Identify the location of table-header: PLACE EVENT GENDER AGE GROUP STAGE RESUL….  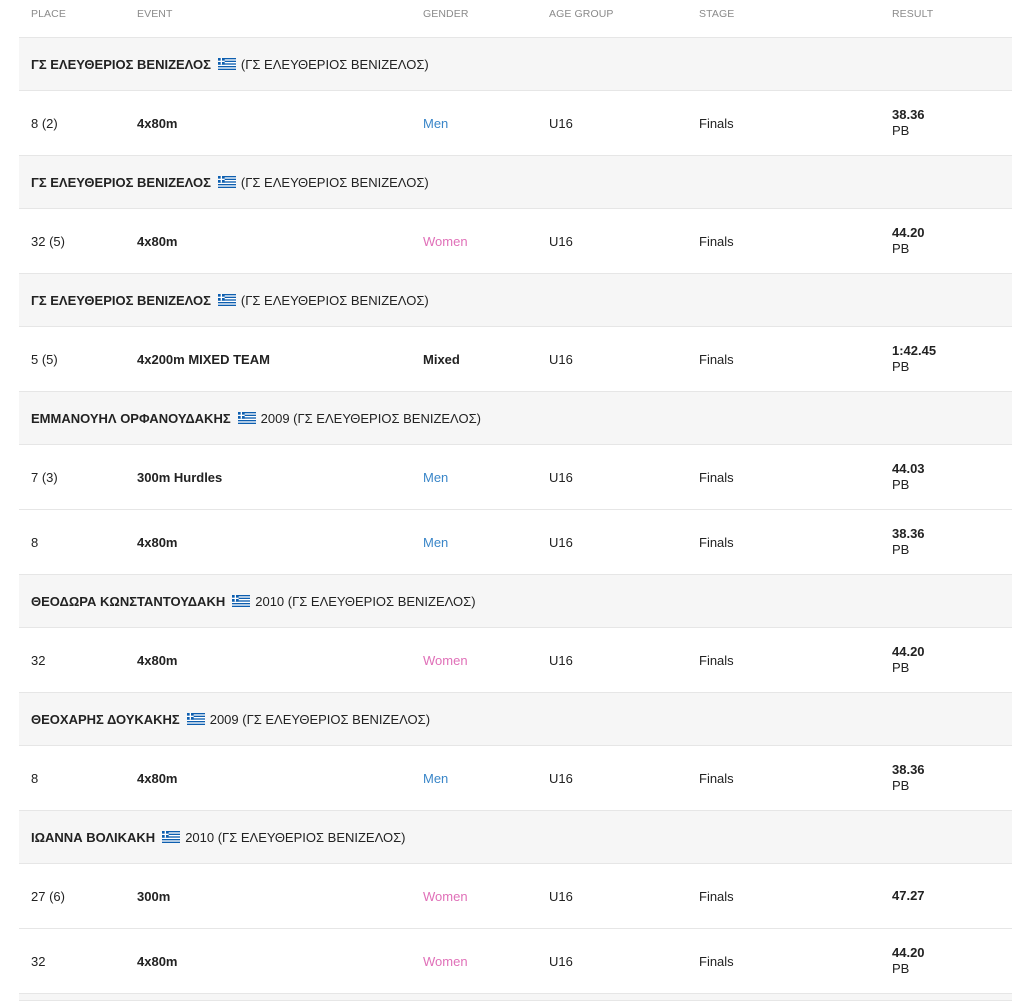
(515, 19).